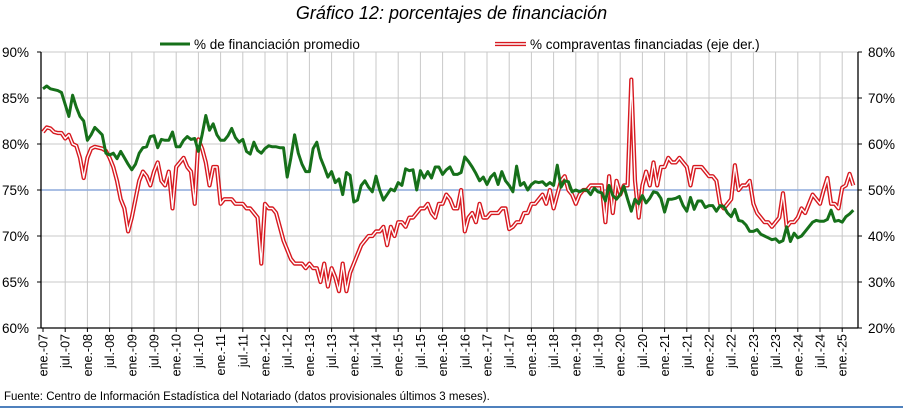 This screenshot has height=410, width=903. What do you see at coordinates (310, 355) in the screenshot?
I see `x-axis-tick-label: ene.-13` at bounding box center [310, 355].